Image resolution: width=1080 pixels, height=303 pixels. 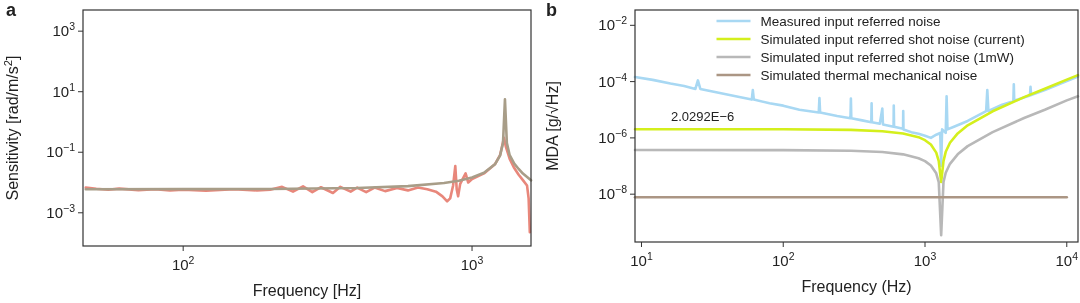 What do you see at coordinates (613, 80) in the screenshot?
I see `y-tick-label: 10$^{−4}$` at bounding box center [613, 80].